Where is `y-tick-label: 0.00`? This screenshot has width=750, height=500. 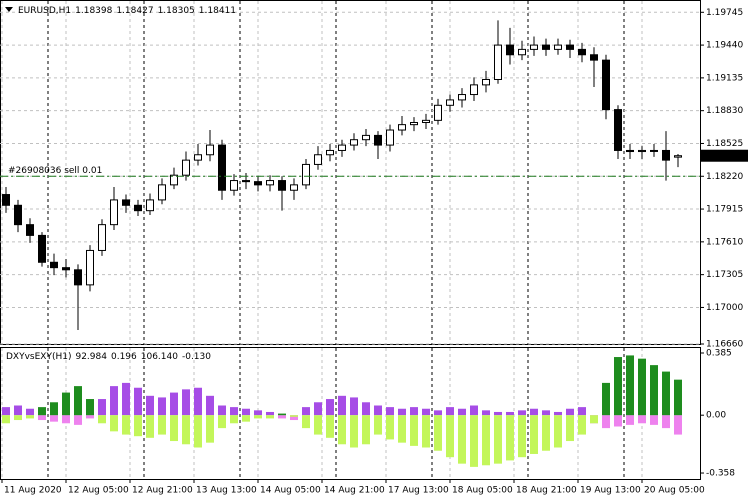
y-tick-label: 0.00 is located at coordinates (716, 416).